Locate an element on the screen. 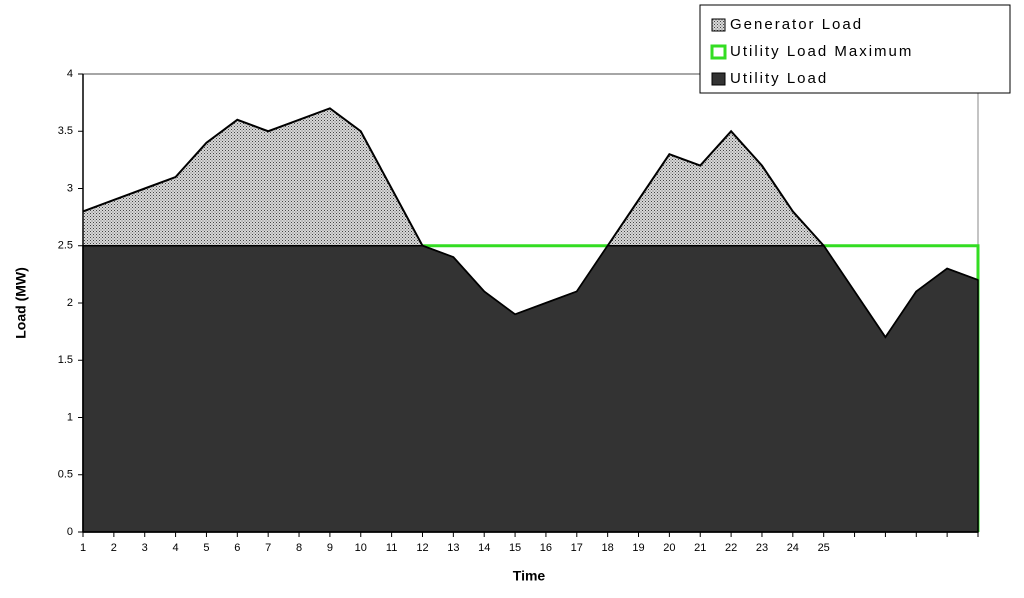  x-tick-label: 20 is located at coordinates (669, 548).